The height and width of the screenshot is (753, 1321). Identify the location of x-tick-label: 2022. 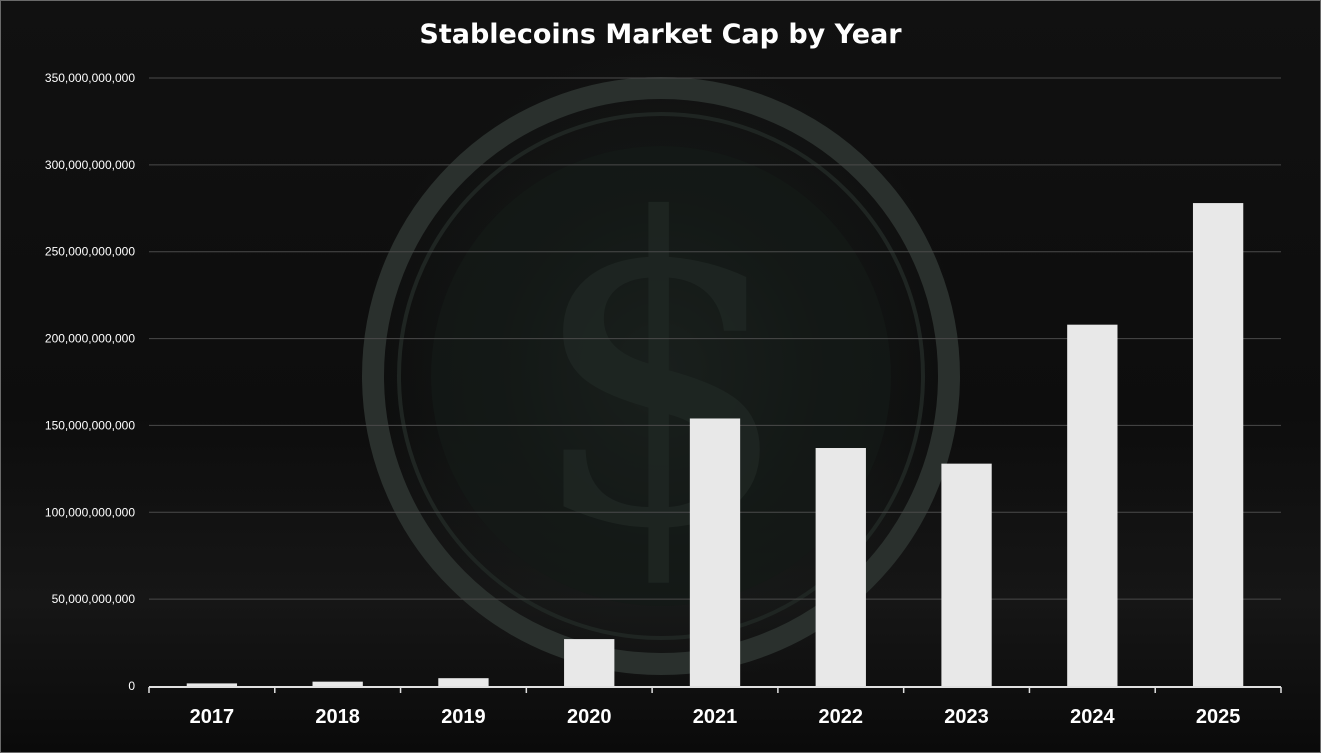
(841, 717).